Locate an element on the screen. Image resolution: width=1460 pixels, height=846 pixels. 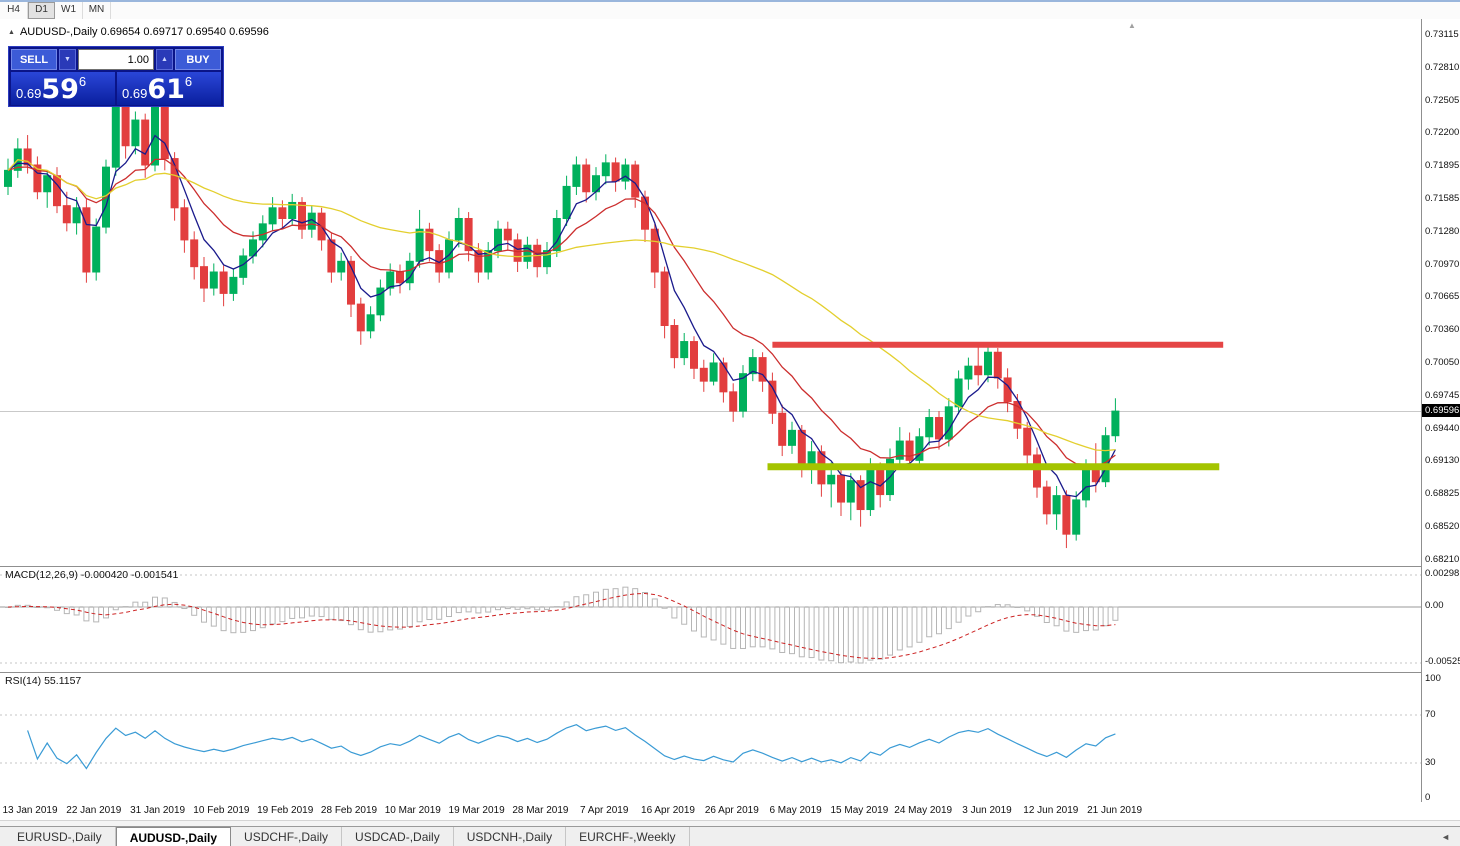
date-axis-label: 19 Feb 2019 is located at coordinates (285, 810).